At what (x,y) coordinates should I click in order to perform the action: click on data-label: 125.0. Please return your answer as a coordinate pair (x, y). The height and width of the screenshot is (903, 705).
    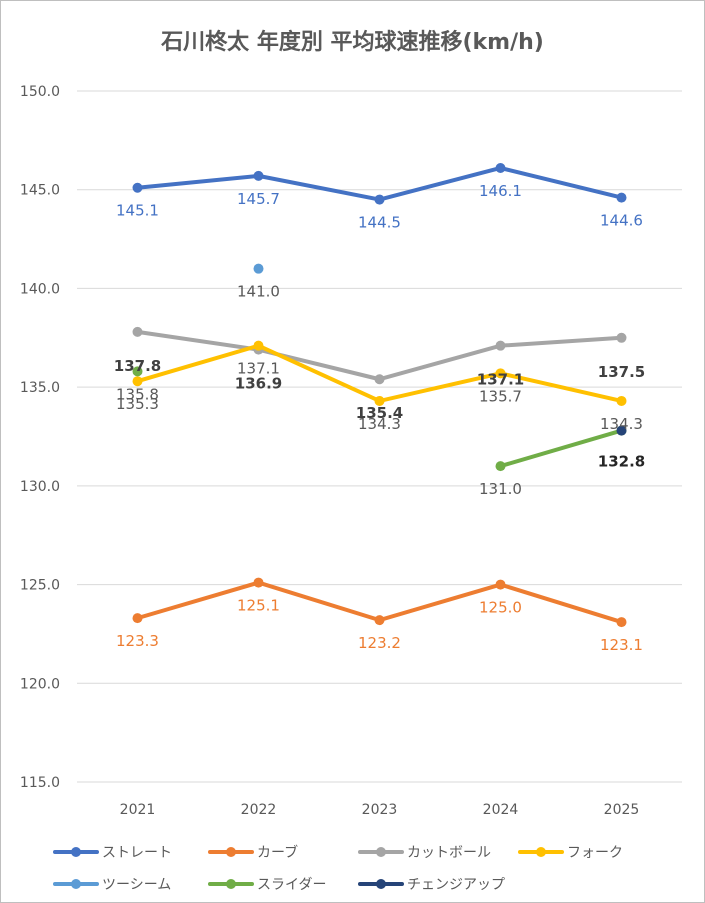
    Looking at the image, I should click on (500, 608).